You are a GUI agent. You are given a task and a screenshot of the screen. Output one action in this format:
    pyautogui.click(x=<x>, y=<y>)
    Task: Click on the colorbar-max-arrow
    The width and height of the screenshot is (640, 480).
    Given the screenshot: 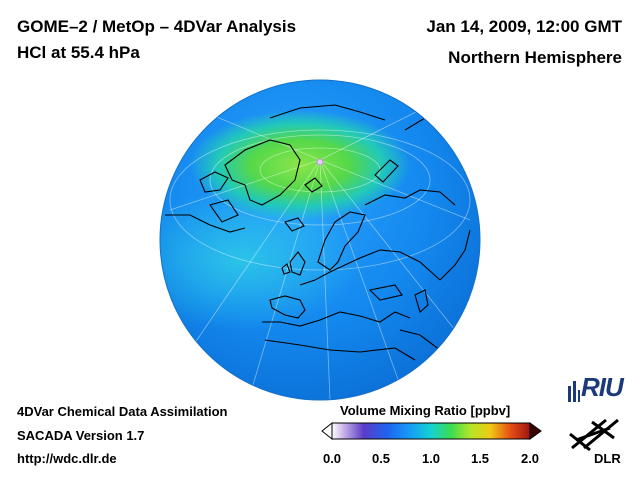 What is the action you would take?
    pyautogui.click(x=535, y=431)
    